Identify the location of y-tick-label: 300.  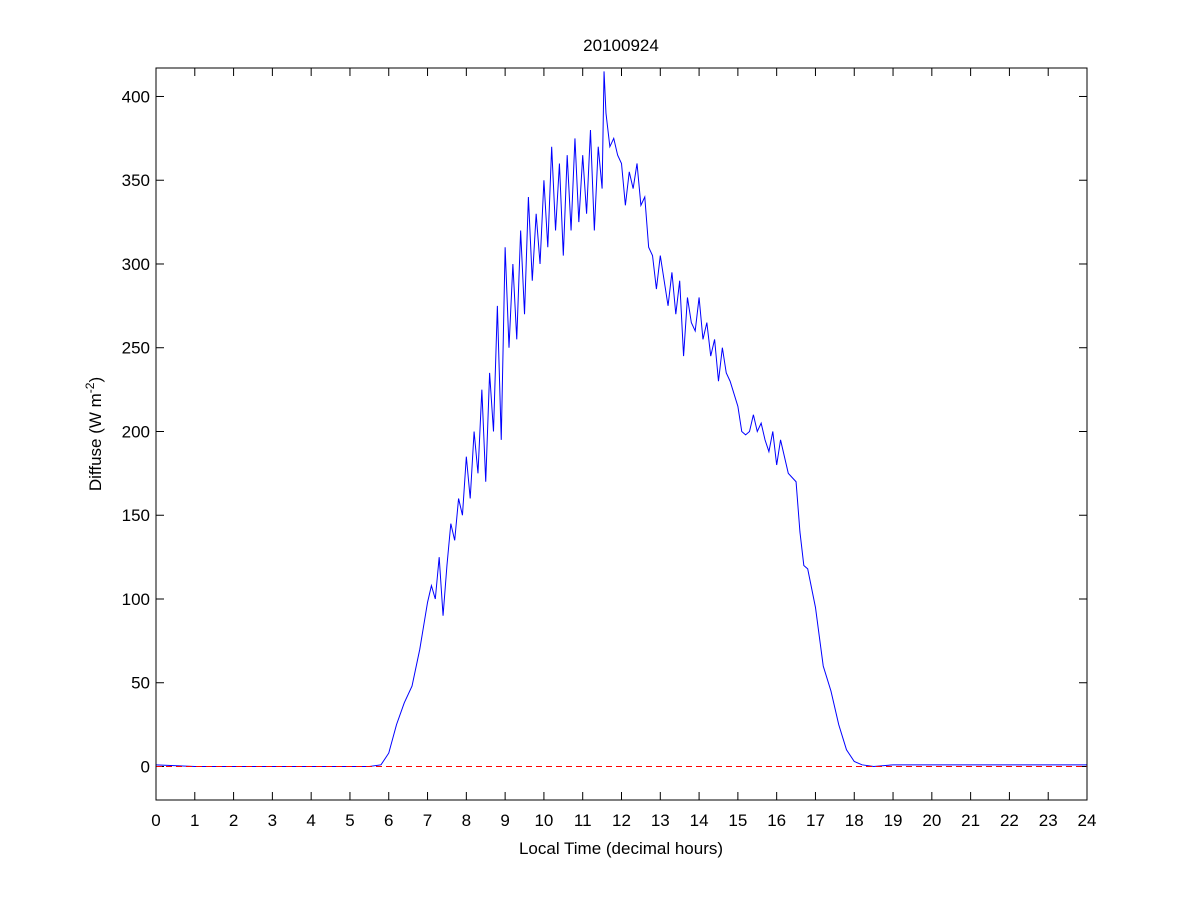
(136, 264).